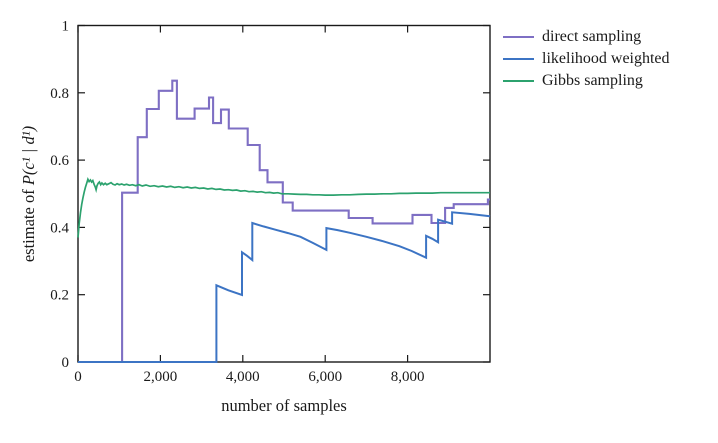  I want to click on legend-item-gibbs-sampling: Gibbs sampling, so click(586, 81).